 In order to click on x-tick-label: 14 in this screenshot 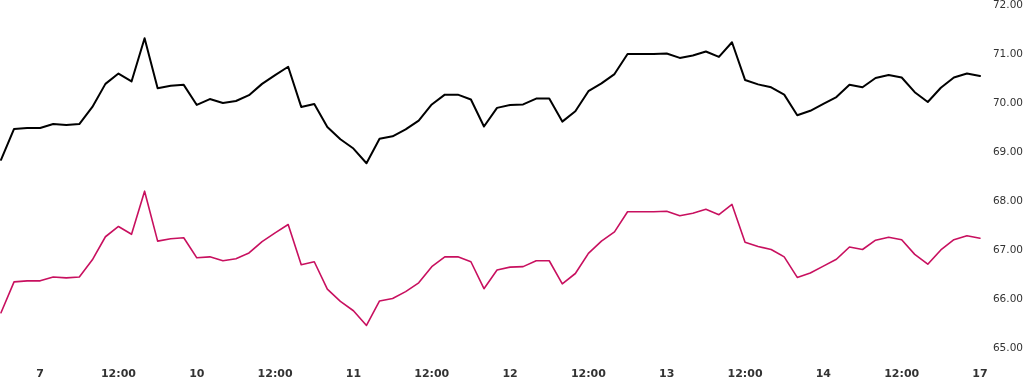, I will do `click(823, 373)`.